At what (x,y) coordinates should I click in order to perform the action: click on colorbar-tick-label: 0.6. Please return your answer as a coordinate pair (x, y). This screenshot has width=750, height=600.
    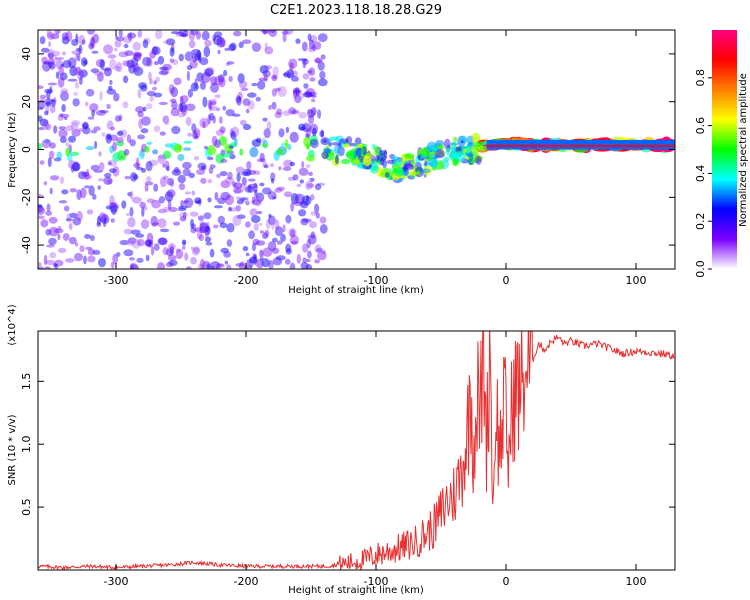
    Looking at the image, I should click on (700, 126).